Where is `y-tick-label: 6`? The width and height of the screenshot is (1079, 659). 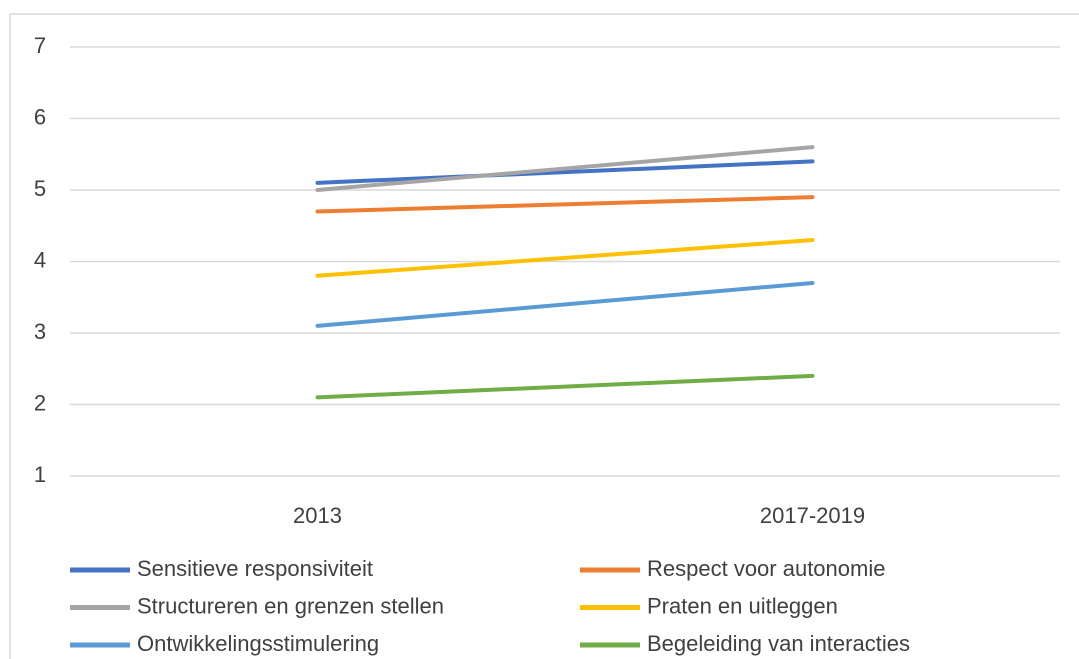 y-tick-label: 6 is located at coordinates (40, 116).